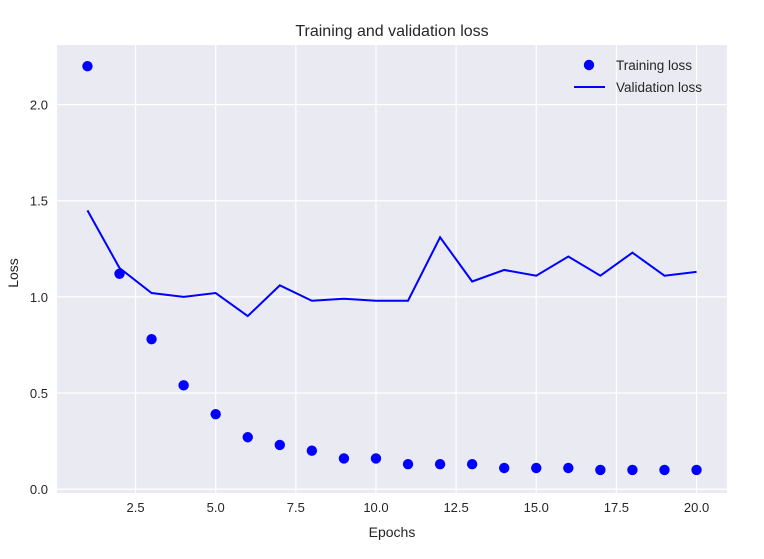 This screenshot has width=764, height=559. I want to click on x-tick-label: 5.0, so click(216, 507).